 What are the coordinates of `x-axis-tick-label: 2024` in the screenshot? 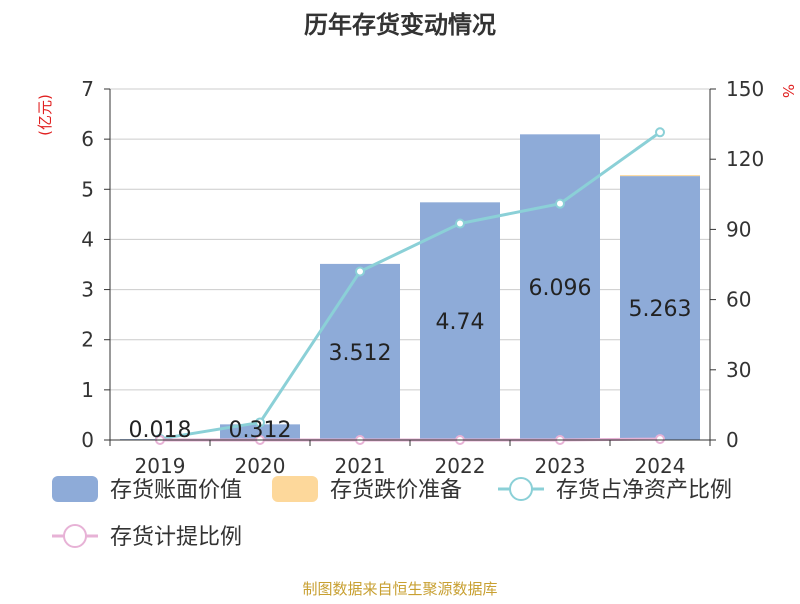 It's located at (660, 466).